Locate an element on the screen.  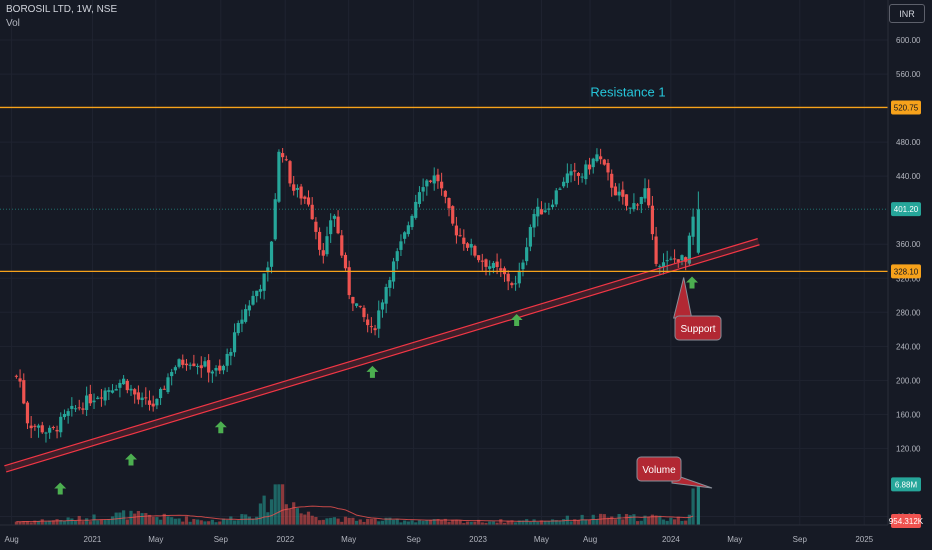
y-tick-label: 120.00 is located at coordinates (908, 448).